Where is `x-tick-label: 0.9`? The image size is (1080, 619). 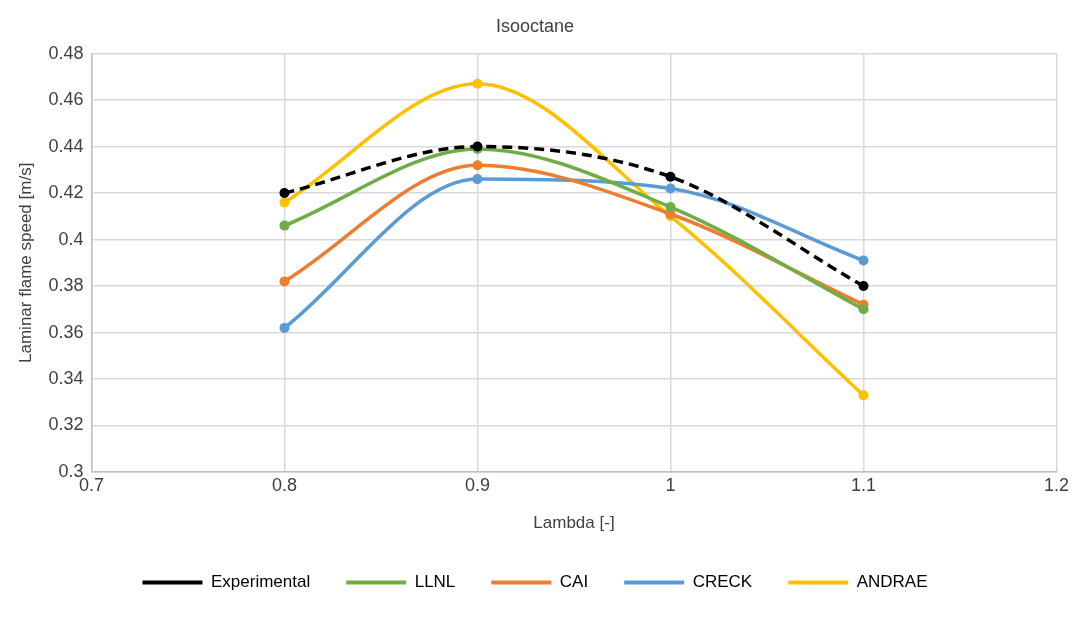
x-tick-label: 0.9 is located at coordinates (477, 484).